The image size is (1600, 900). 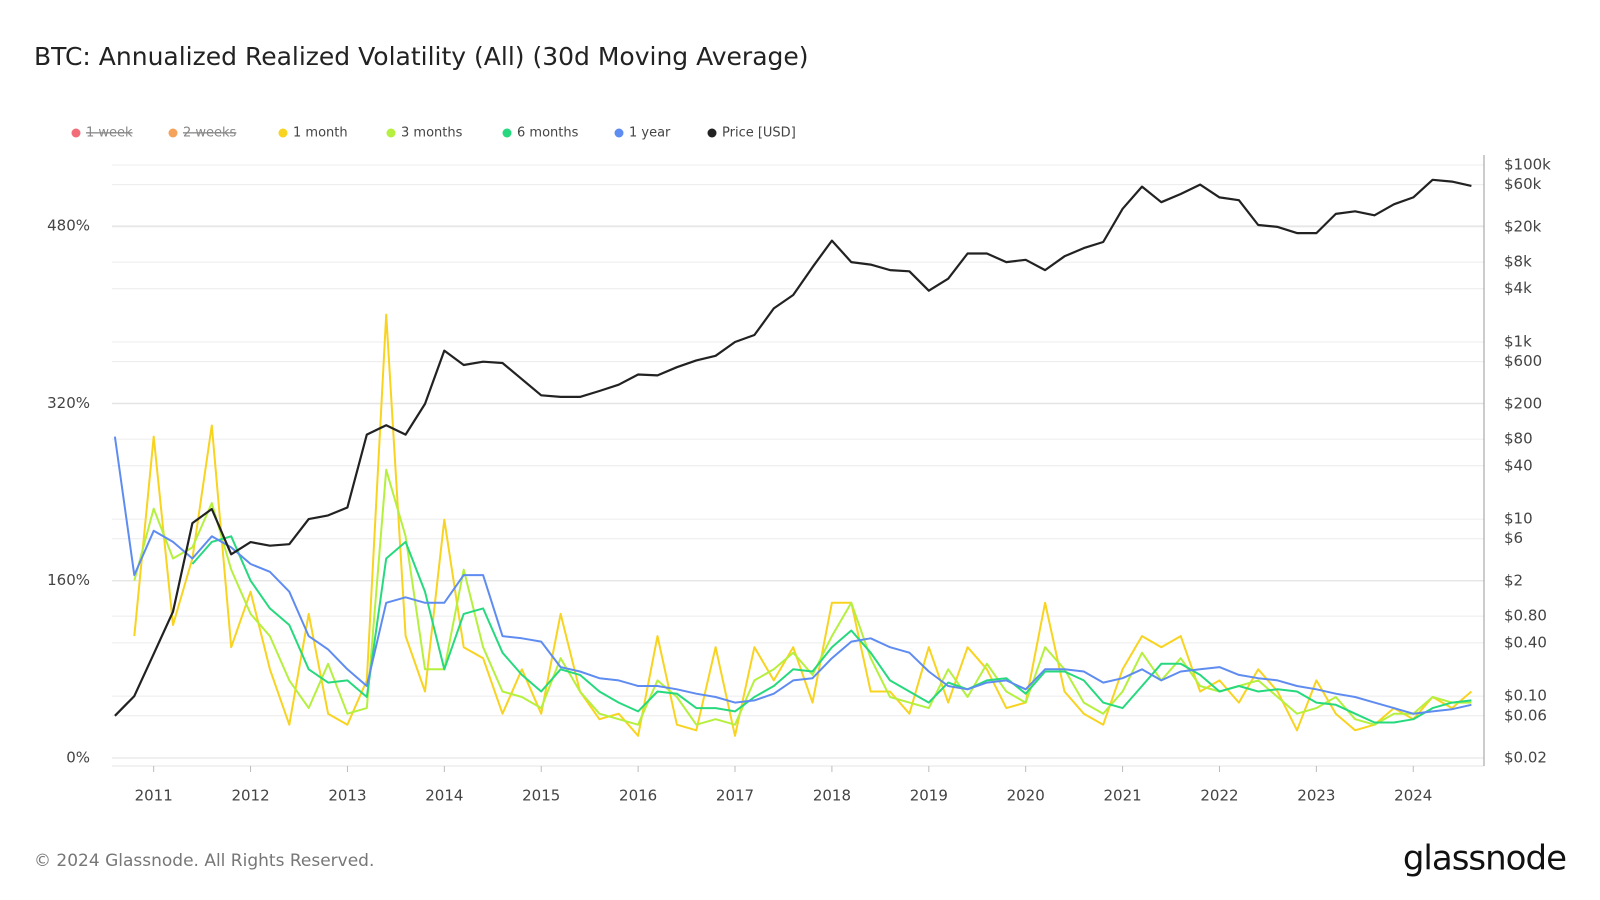 What do you see at coordinates (444, 796) in the screenshot?
I see `x-tick-label: 2014` at bounding box center [444, 796].